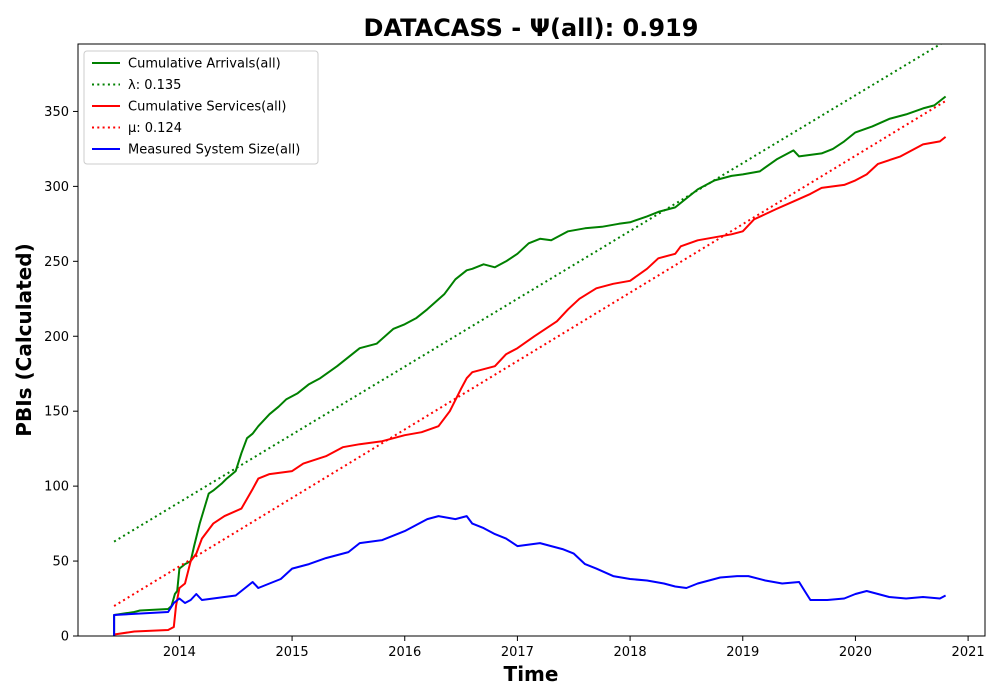 The image size is (1000, 700). Describe the element at coordinates (574, 648) in the screenshot. I see `x-axis: 2014 2015 2016 2017 2018 2019 2020 2021` at that location.